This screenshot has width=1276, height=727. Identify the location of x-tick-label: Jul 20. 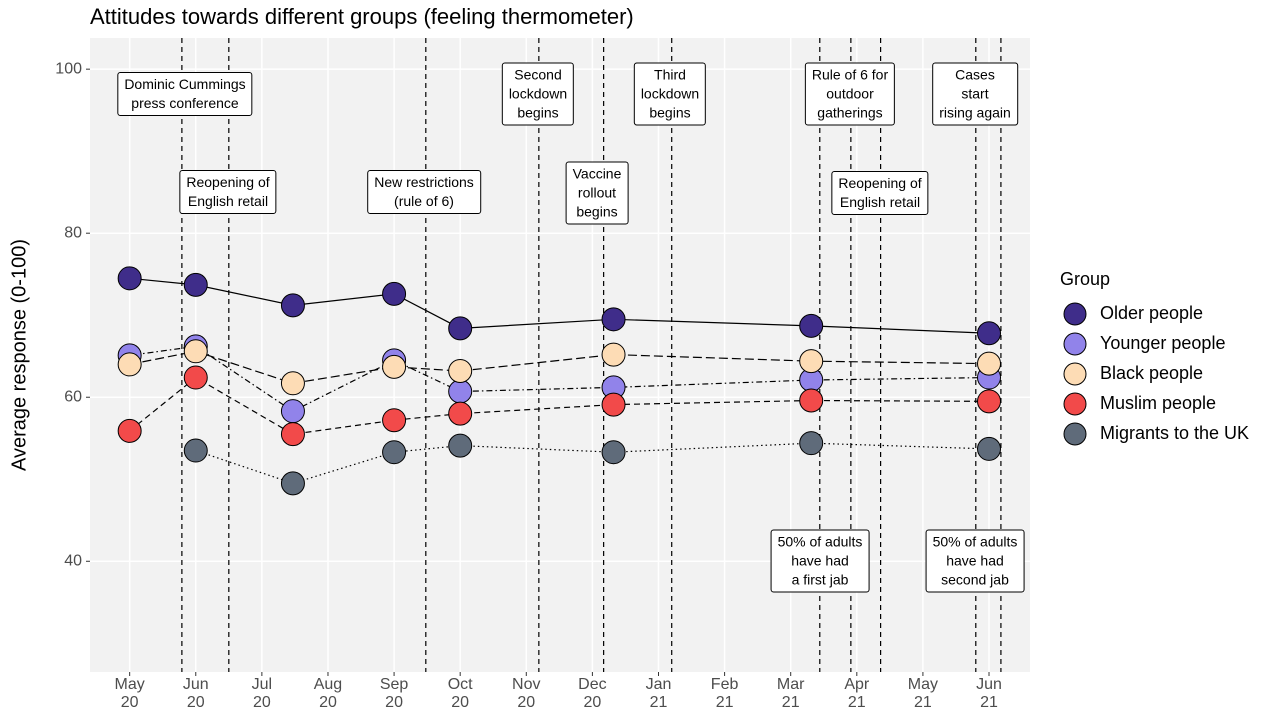
(262, 693).